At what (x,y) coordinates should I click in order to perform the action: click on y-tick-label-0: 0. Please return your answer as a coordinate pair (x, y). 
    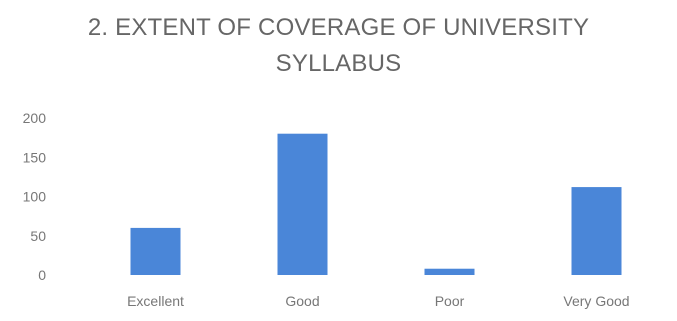
    Looking at the image, I should click on (42, 275).